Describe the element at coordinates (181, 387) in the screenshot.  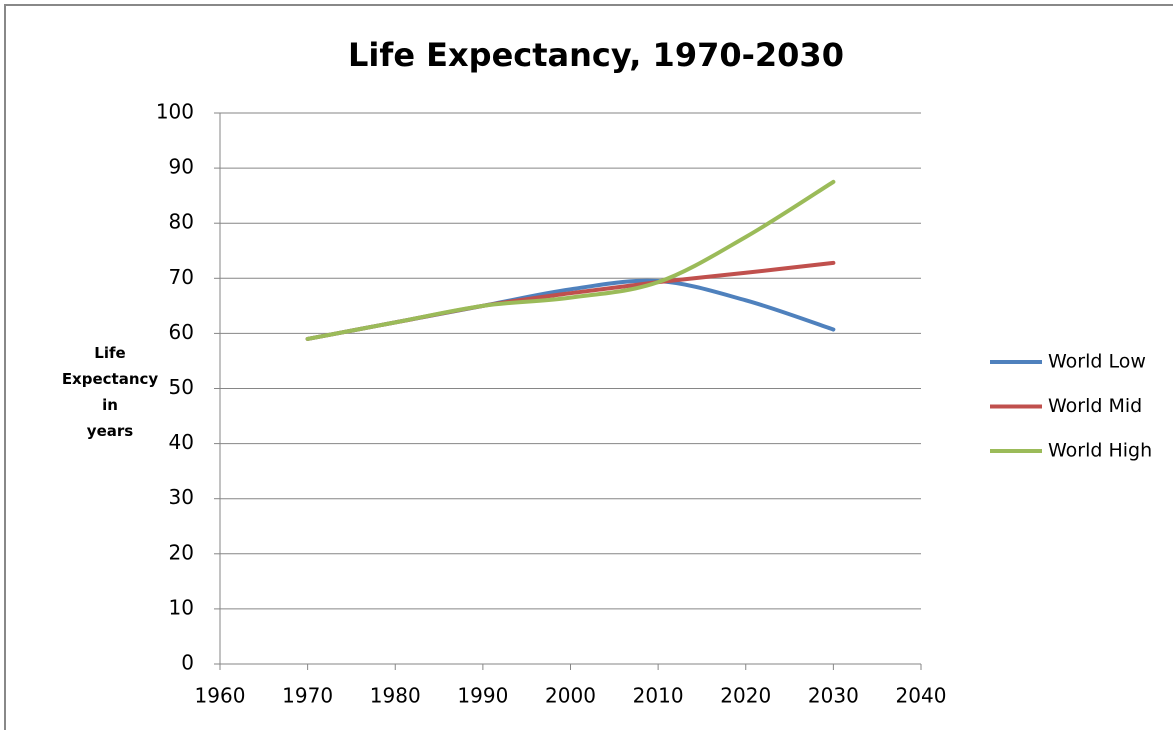
I see `y-tick-label: 50` at that location.